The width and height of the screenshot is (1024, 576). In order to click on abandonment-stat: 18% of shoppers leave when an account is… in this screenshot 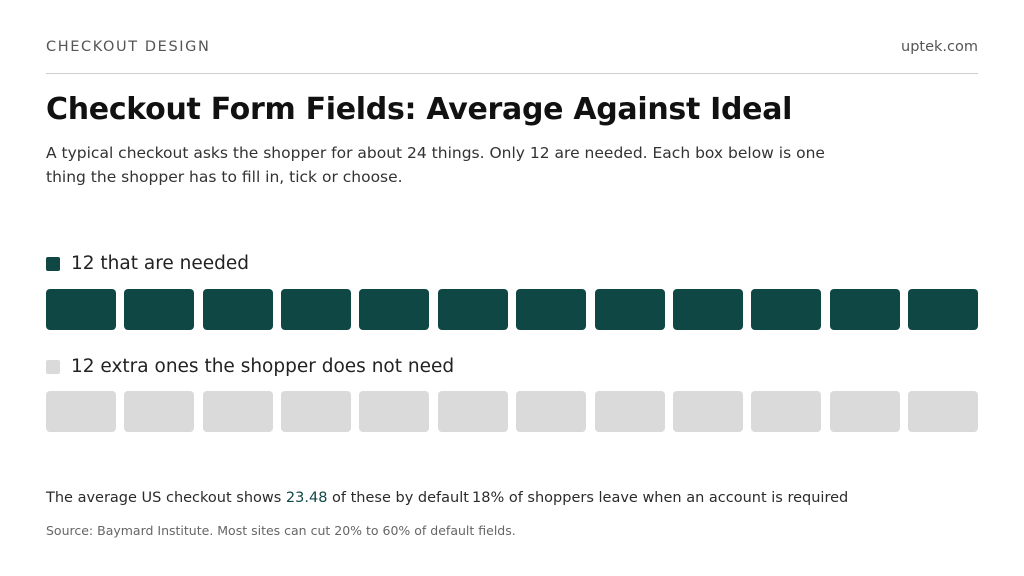, I will do `click(660, 498)`.